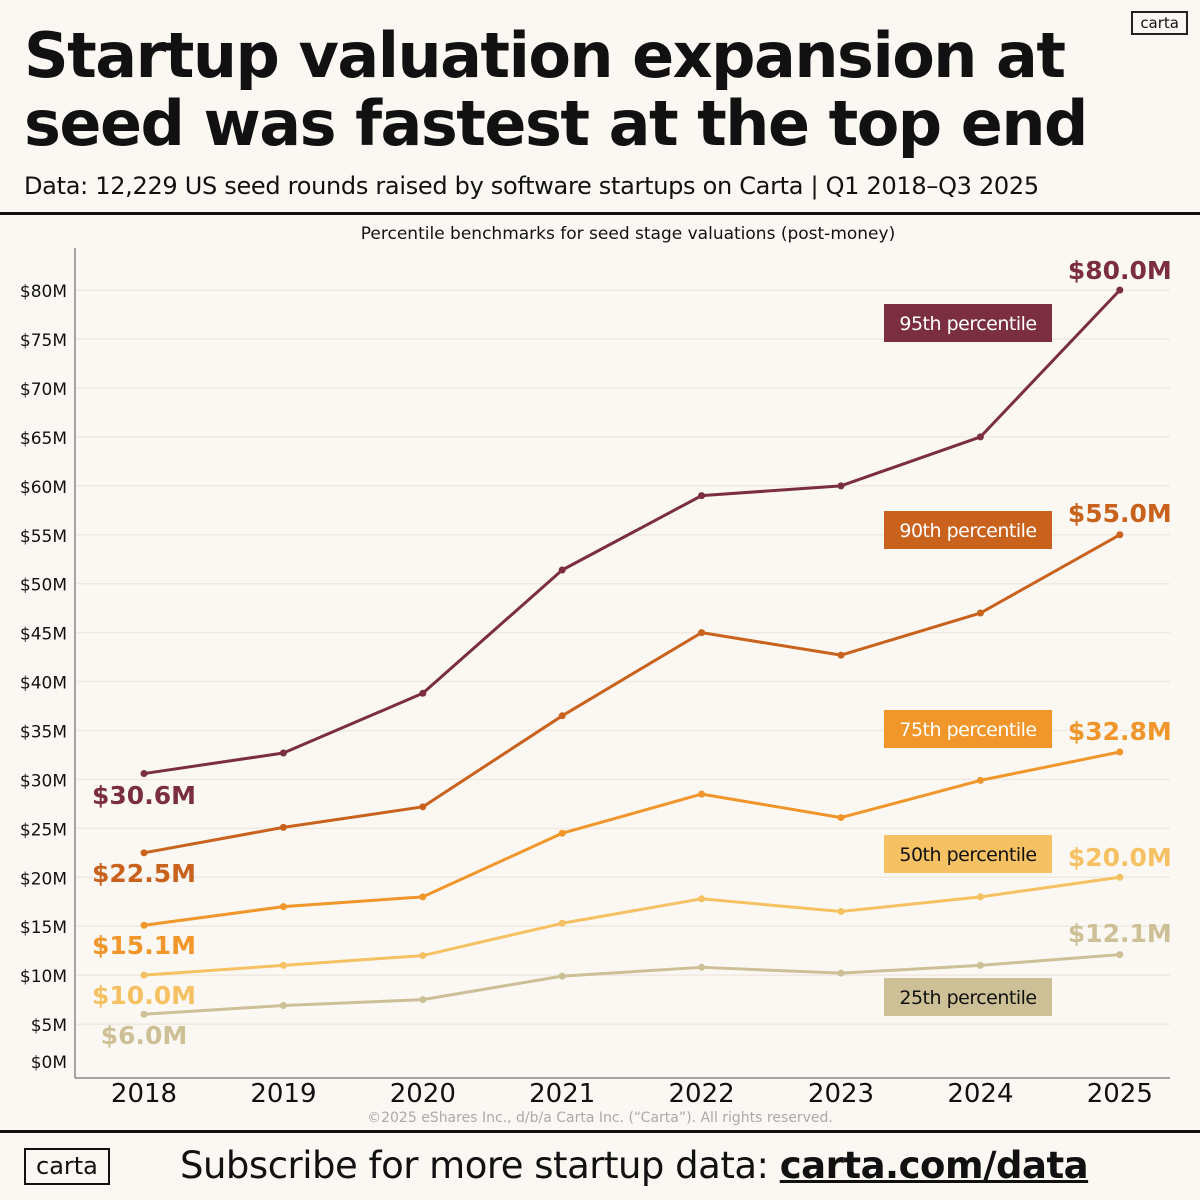 This screenshot has height=1200, width=1200. Describe the element at coordinates (43, 781) in the screenshot. I see `y-tick-label: $30M` at that location.